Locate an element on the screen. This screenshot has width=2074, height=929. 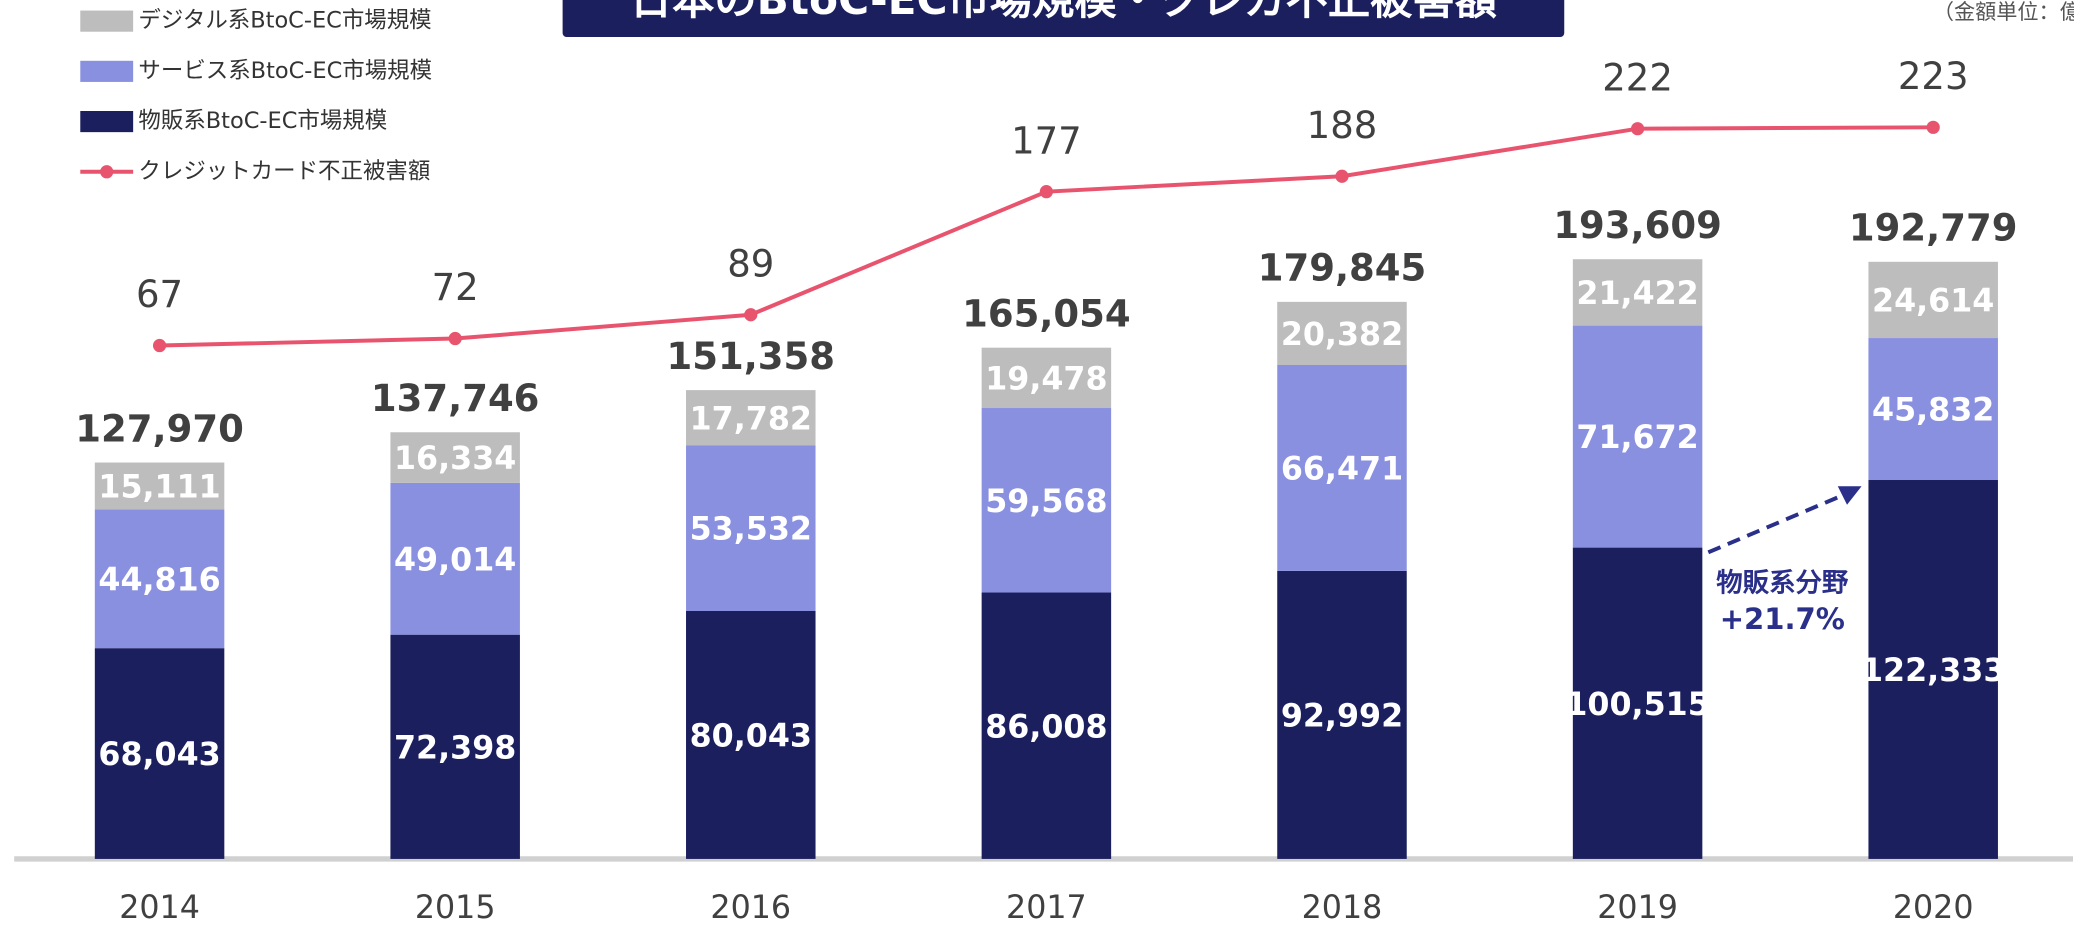
value-label: 72,398 is located at coordinates (455, 748).